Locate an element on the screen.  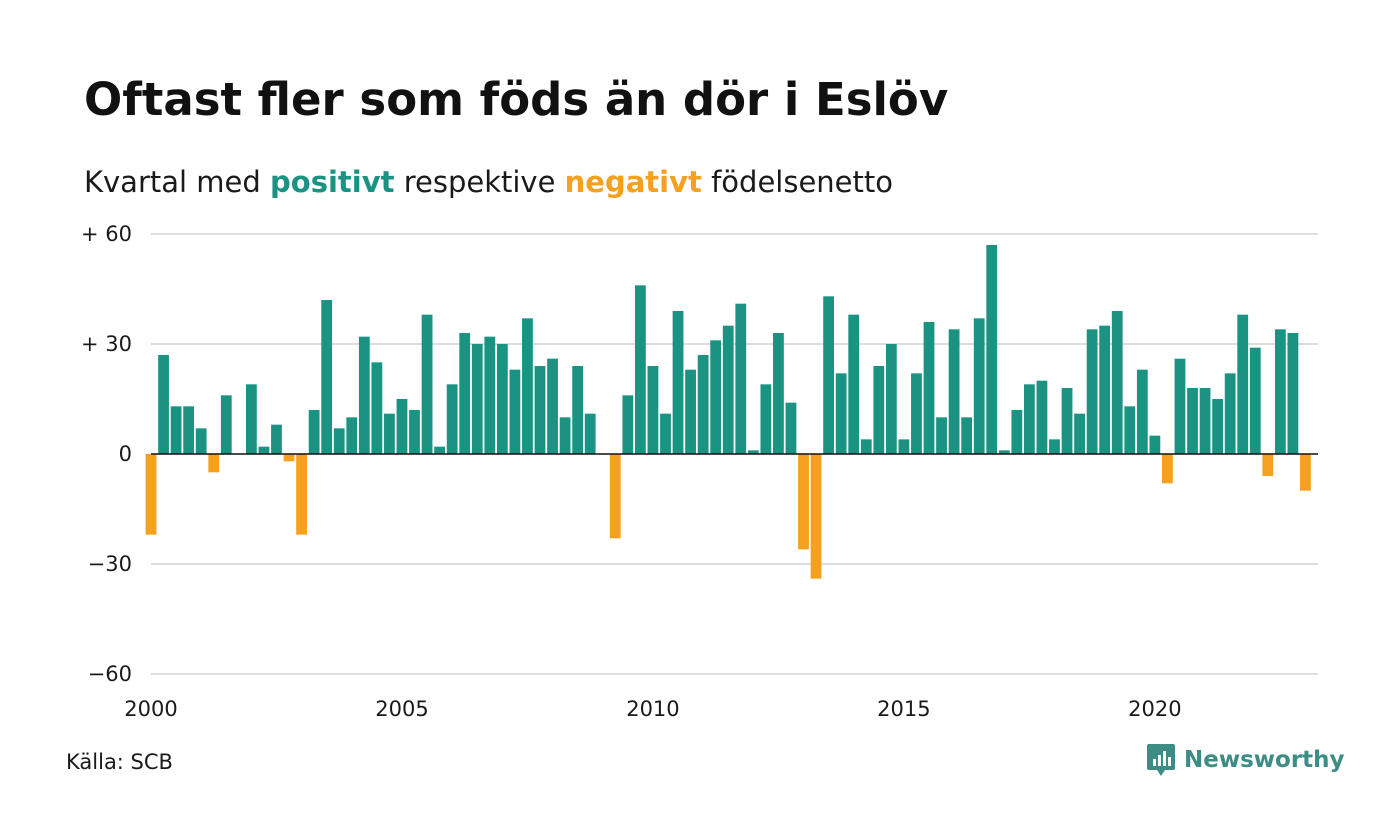
x-tick-label: 2015 is located at coordinates (903, 709).